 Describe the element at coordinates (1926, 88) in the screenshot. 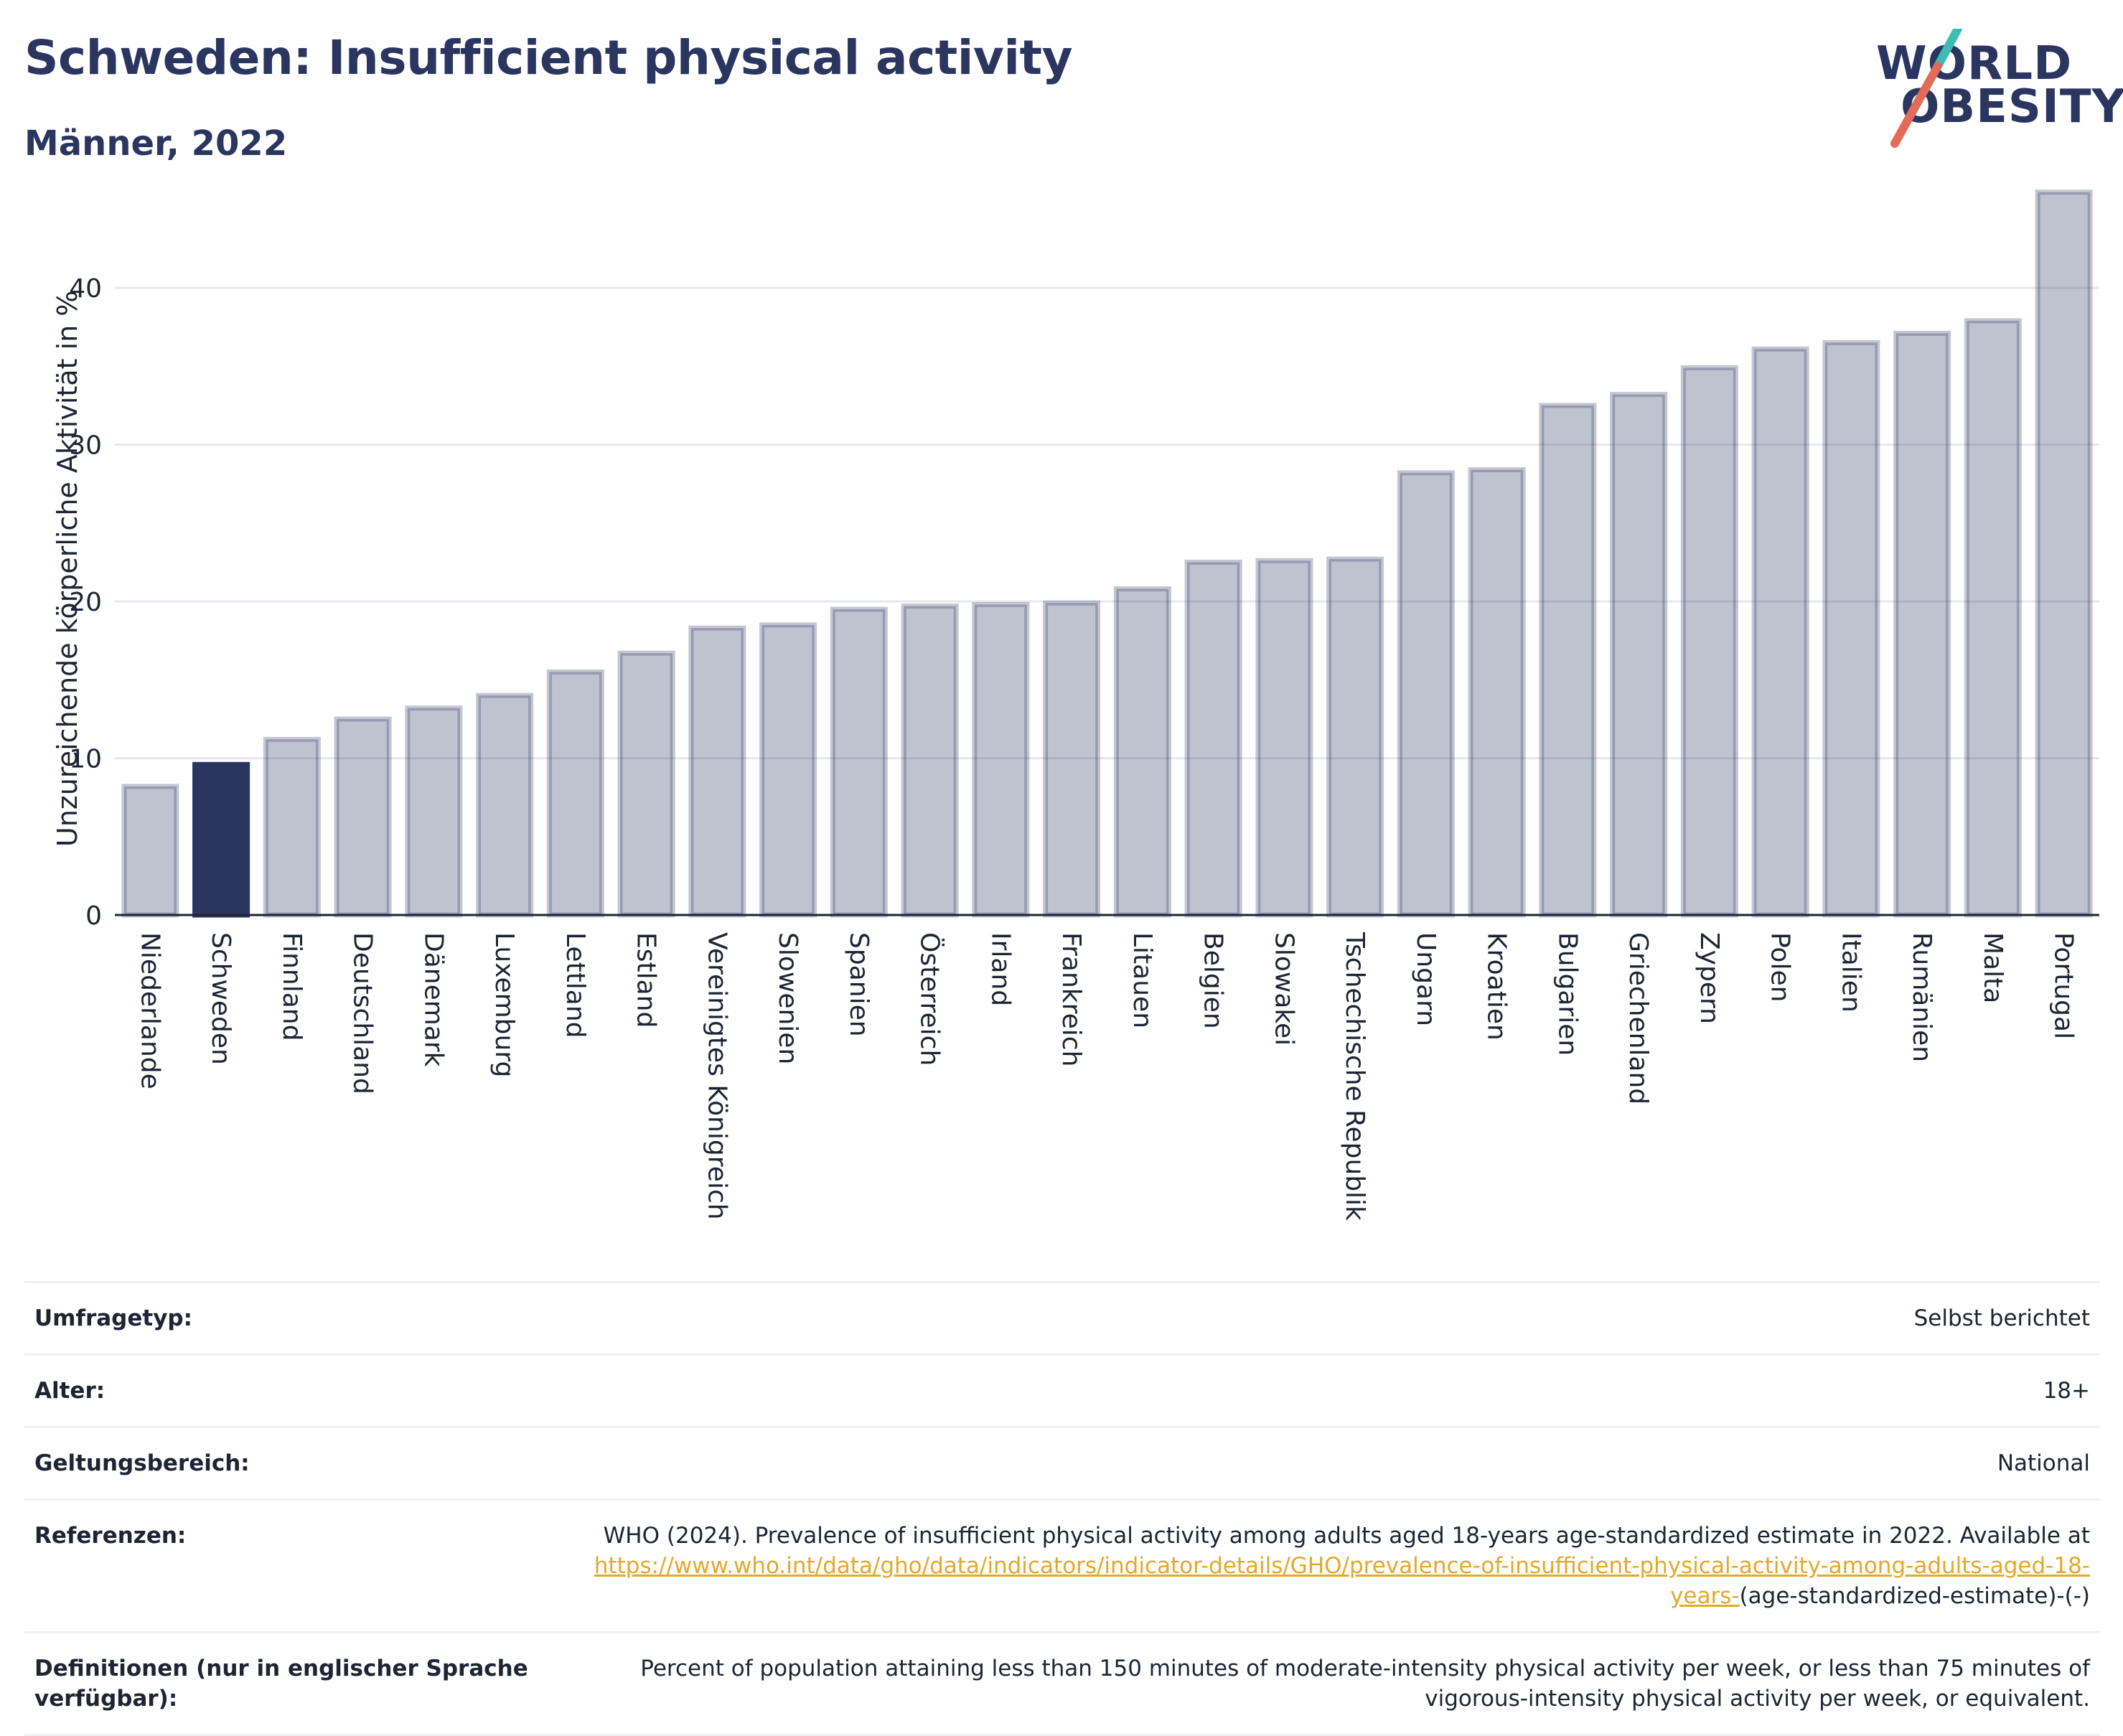

I see `logo-slash-icon` at that location.